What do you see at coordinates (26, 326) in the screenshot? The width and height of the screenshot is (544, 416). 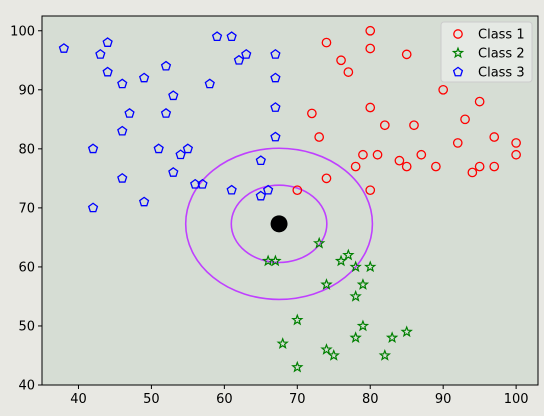 I see `y-tick-label: 50` at bounding box center [26, 326].